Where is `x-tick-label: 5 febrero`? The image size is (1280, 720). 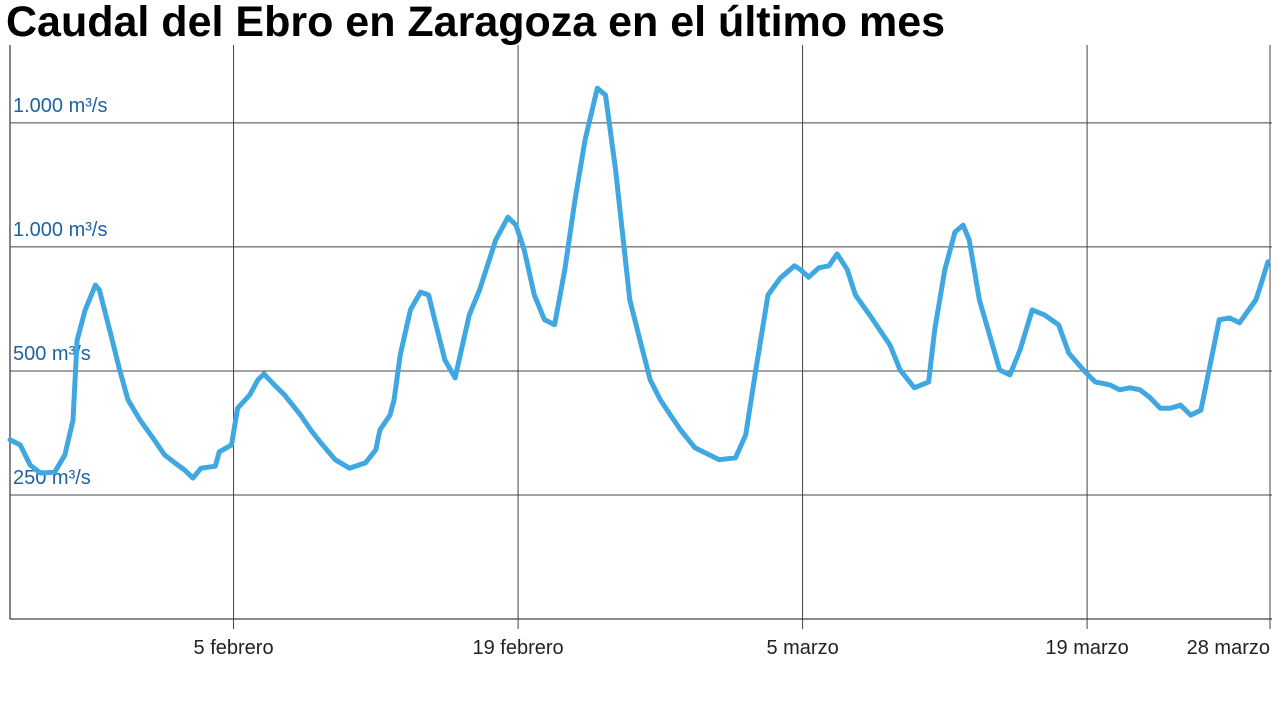 x-tick-label: 5 febrero is located at coordinates (234, 648).